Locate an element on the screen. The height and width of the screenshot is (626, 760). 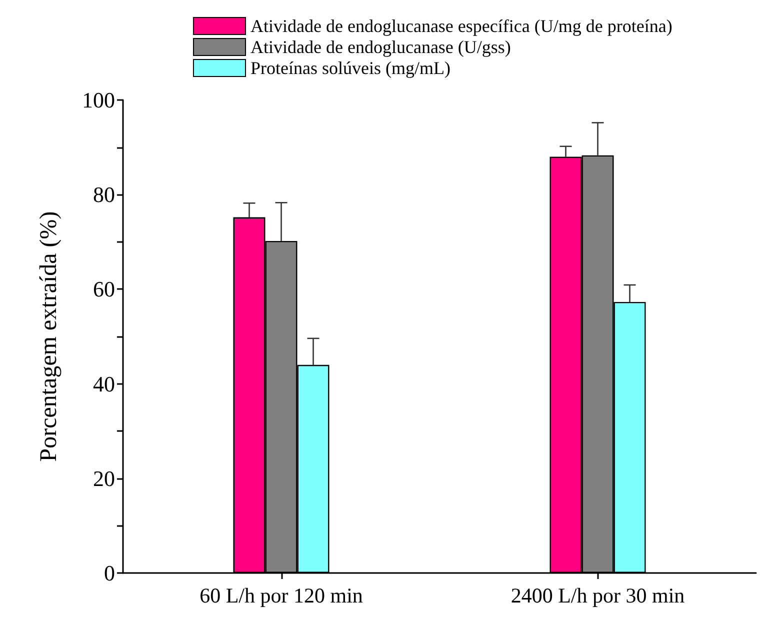
legend-label: Atividade de endoglucanase específica (U/mg de proteína) is located at coordinates (461, 26).